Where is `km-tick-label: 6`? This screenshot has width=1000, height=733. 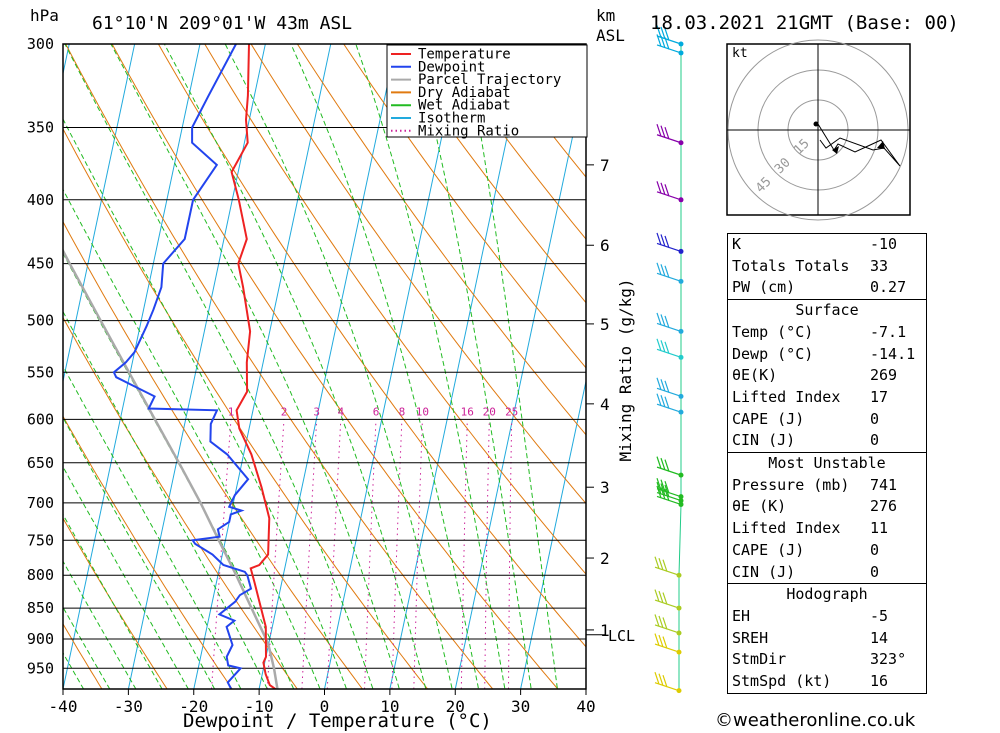
km-tick-label: 6 is located at coordinates (605, 245).